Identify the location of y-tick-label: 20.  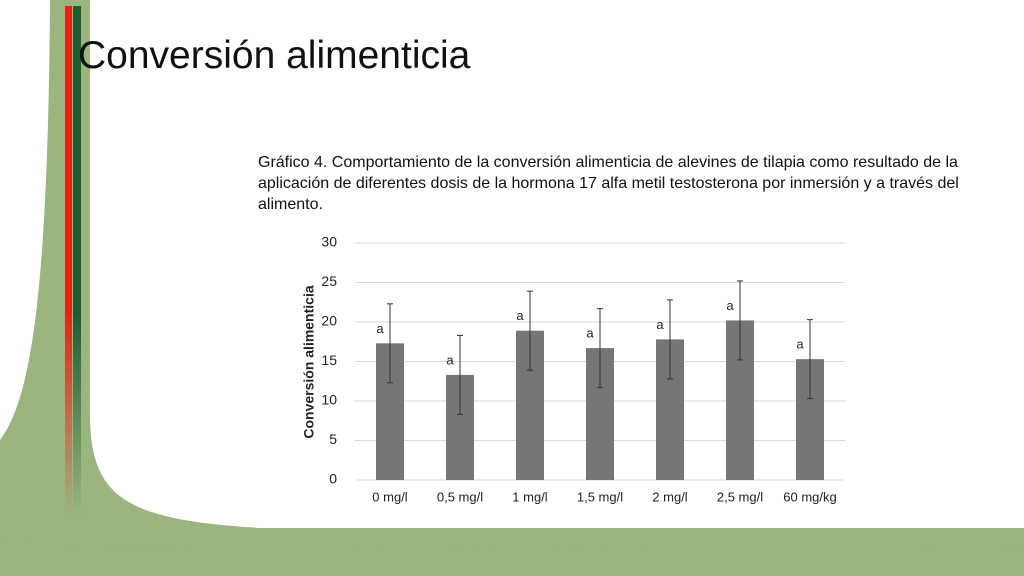
(329, 321).